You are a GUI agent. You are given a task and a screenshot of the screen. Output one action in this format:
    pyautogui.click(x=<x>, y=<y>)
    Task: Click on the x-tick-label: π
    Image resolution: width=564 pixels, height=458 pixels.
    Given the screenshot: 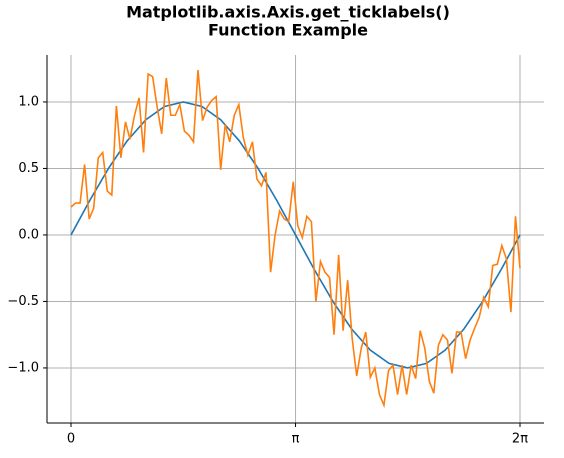 What is the action you would take?
    pyautogui.click(x=296, y=439)
    